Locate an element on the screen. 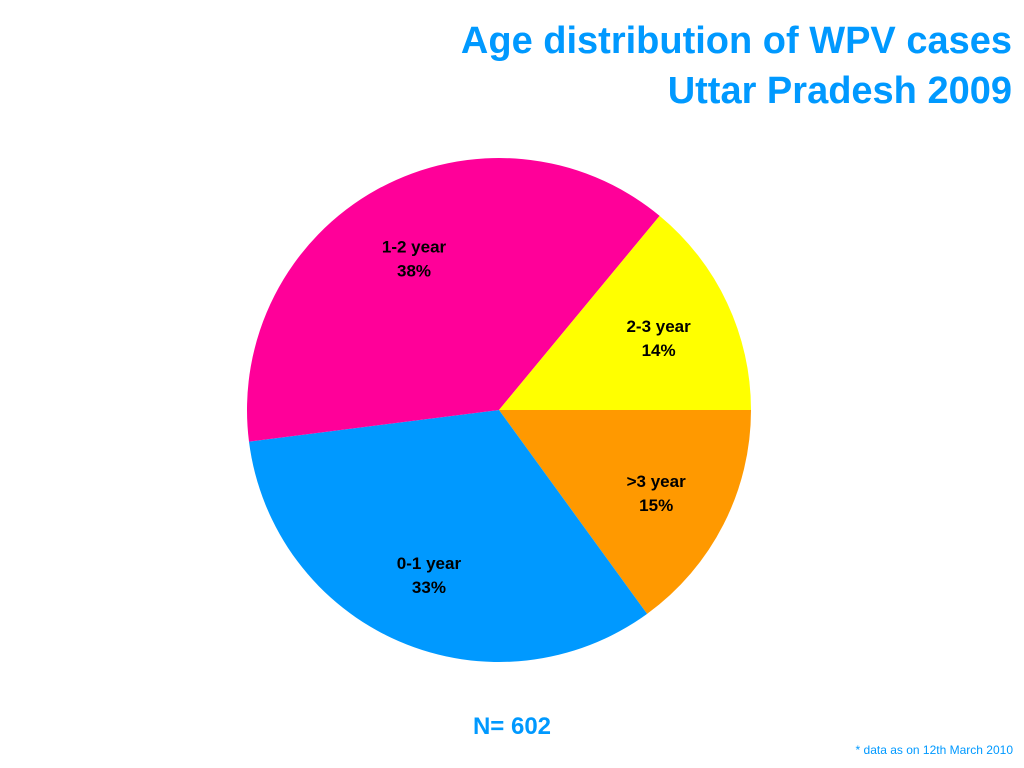 The image size is (1024, 768). pie-slice-2-3-year is located at coordinates (625, 312).